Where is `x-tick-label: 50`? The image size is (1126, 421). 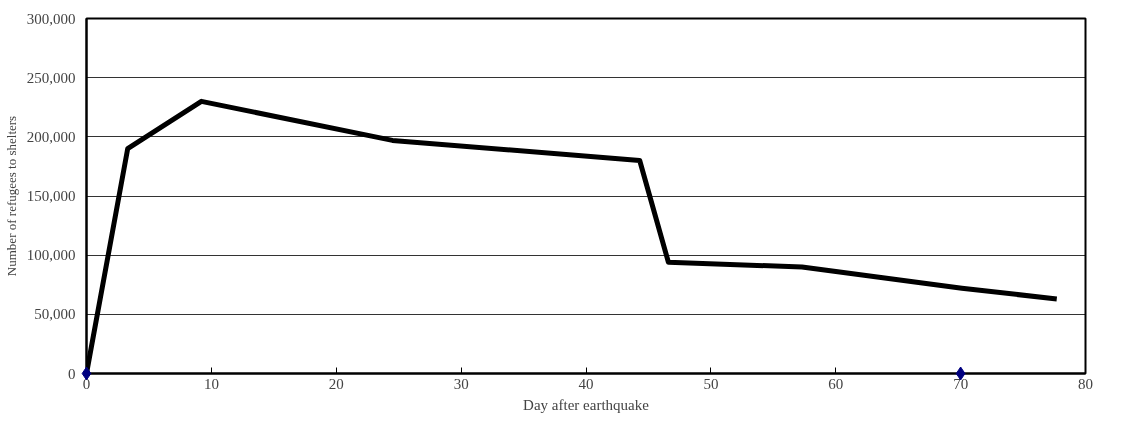
x-tick-label: 50 is located at coordinates (711, 383).